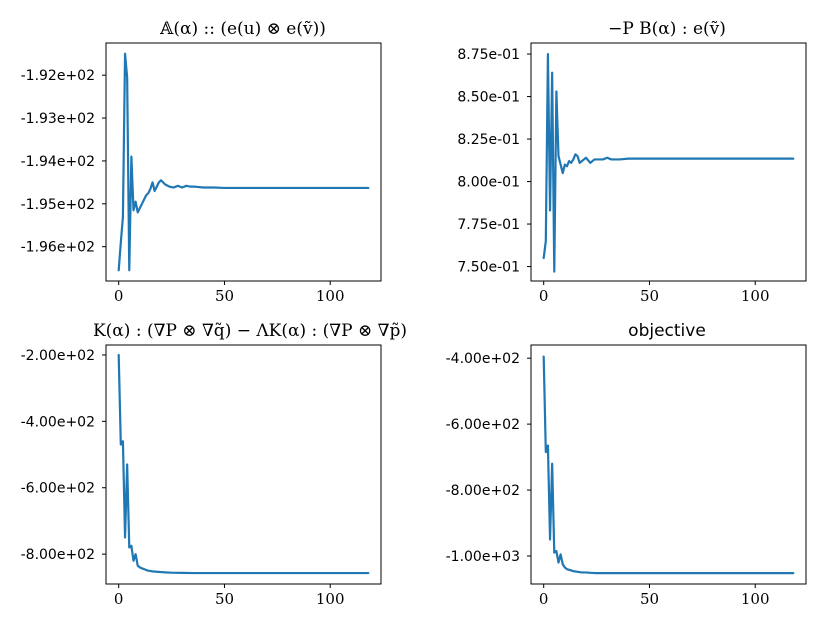 This screenshot has height=623, width=830. What do you see at coordinates (58, 119) in the screenshot?
I see `panel-1-ytick-label: -1.93e+02` at bounding box center [58, 119].